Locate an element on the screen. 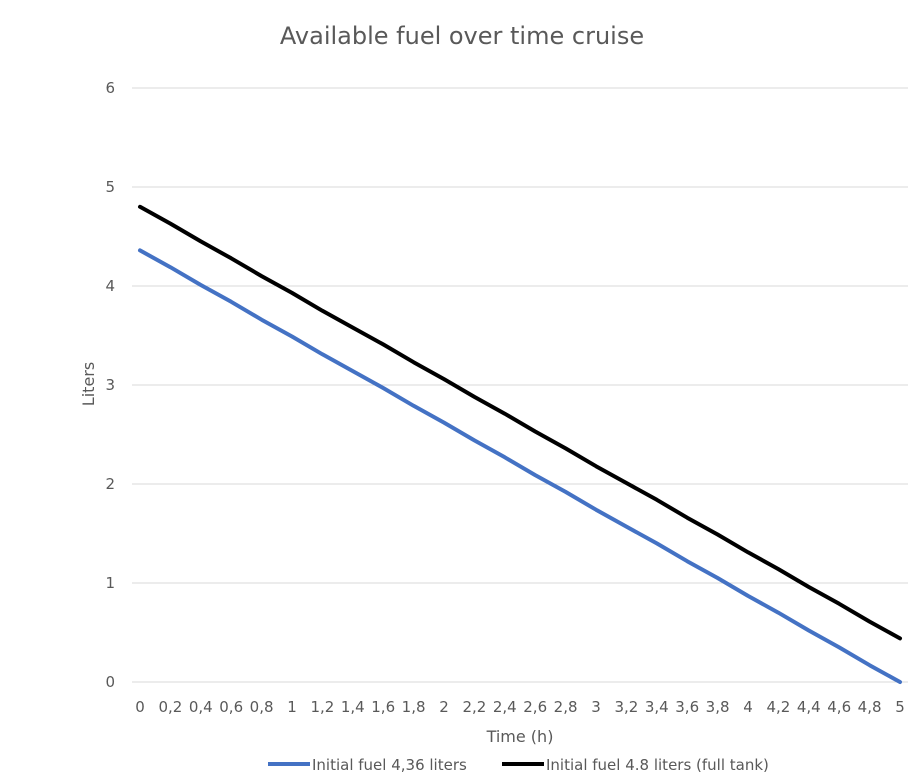  x-tick-label: 1,2 is located at coordinates (322, 707).